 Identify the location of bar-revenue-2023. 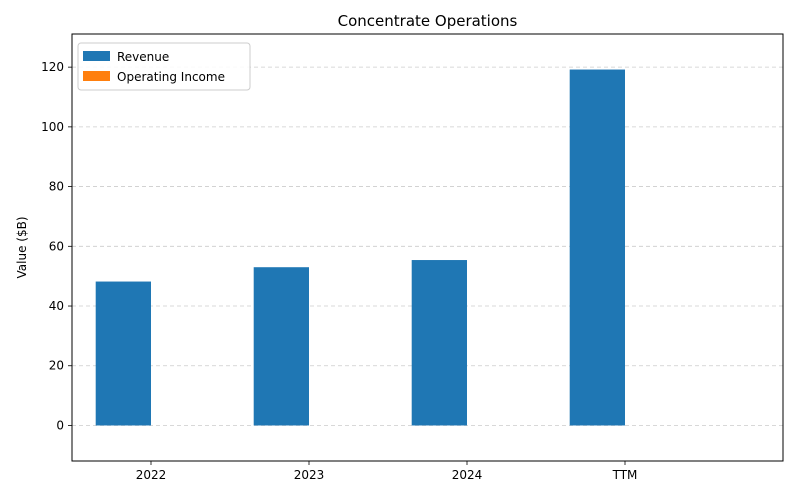
(281, 346).